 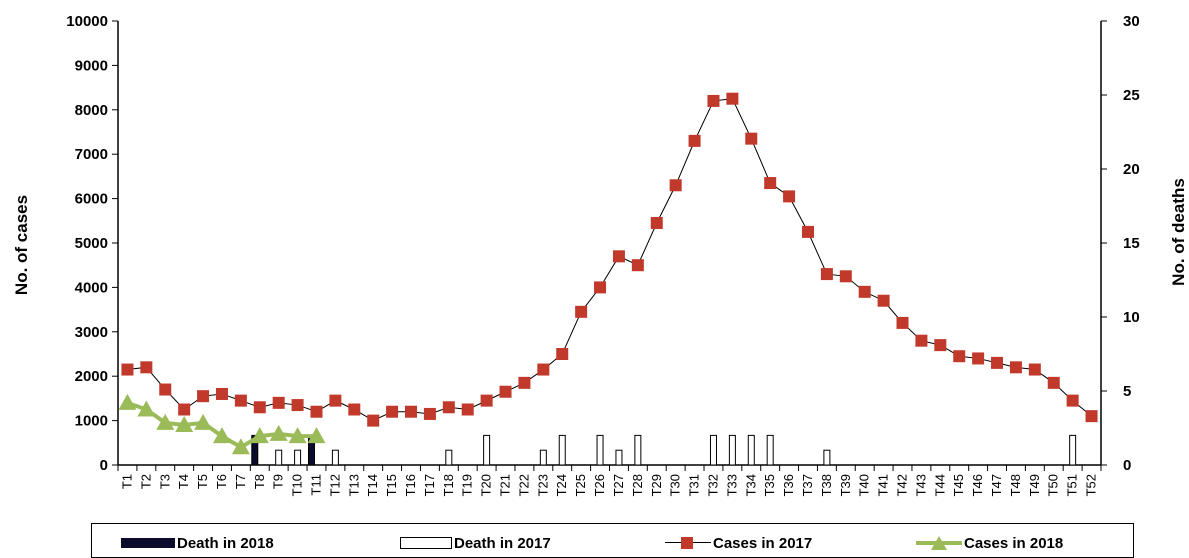 What do you see at coordinates (91, 65) in the screenshot?
I see `y-left-tick-label: 9000` at bounding box center [91, 65].